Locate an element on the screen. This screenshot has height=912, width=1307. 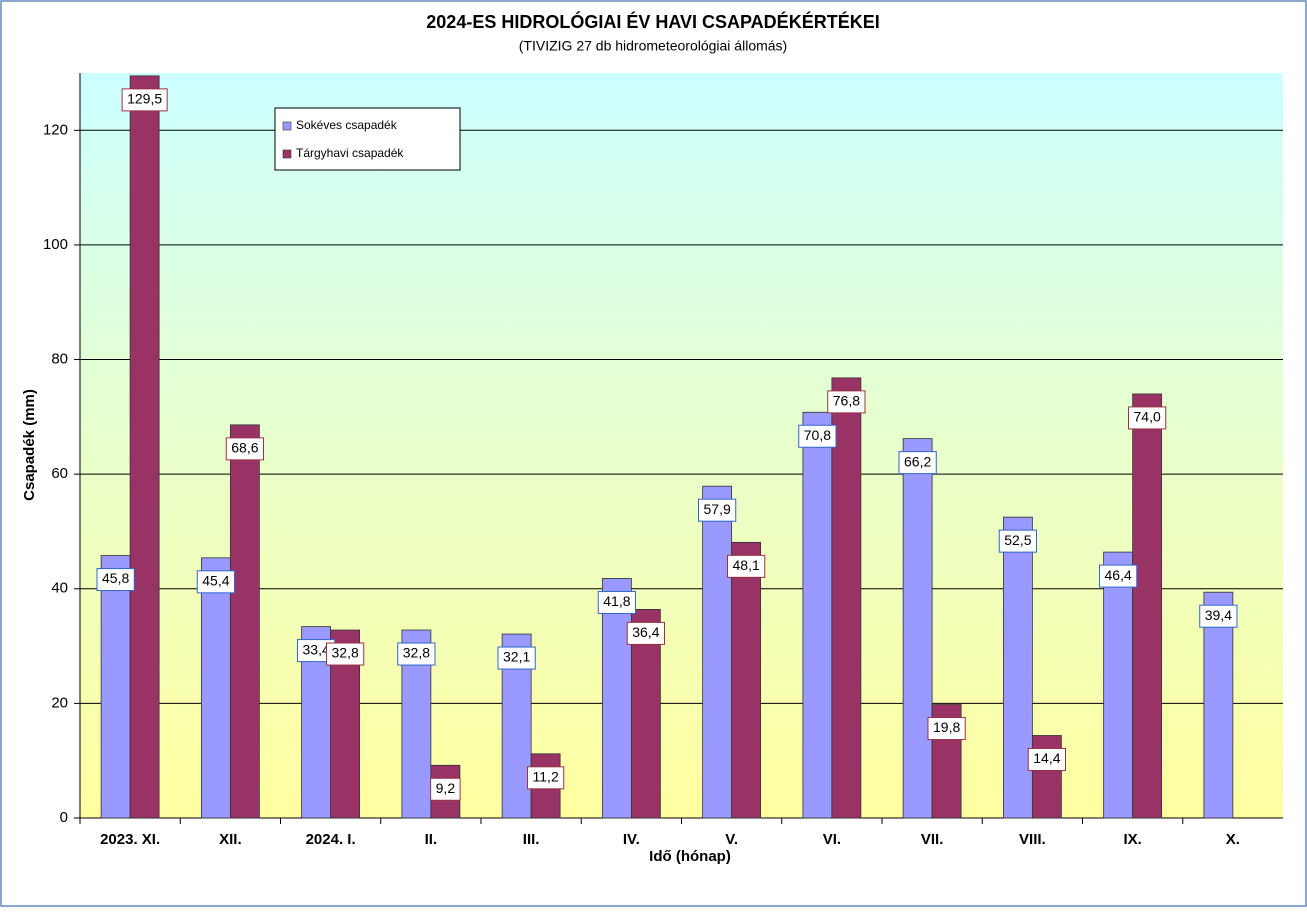
x-tick-label: X. is located at coordinates (1233, 839).